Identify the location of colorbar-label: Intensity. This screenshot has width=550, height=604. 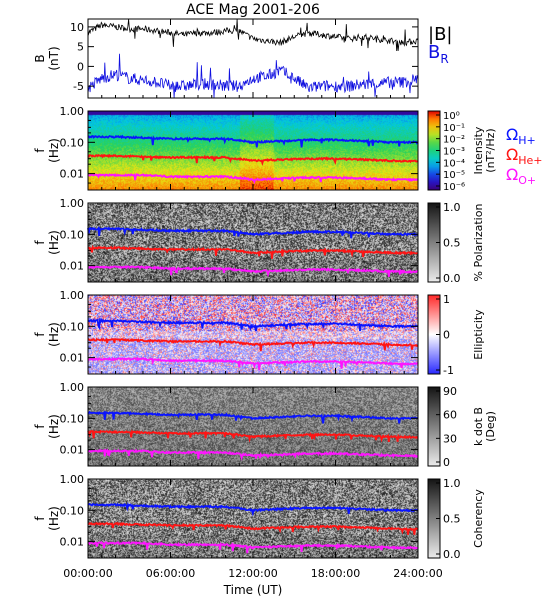
(478, 150).